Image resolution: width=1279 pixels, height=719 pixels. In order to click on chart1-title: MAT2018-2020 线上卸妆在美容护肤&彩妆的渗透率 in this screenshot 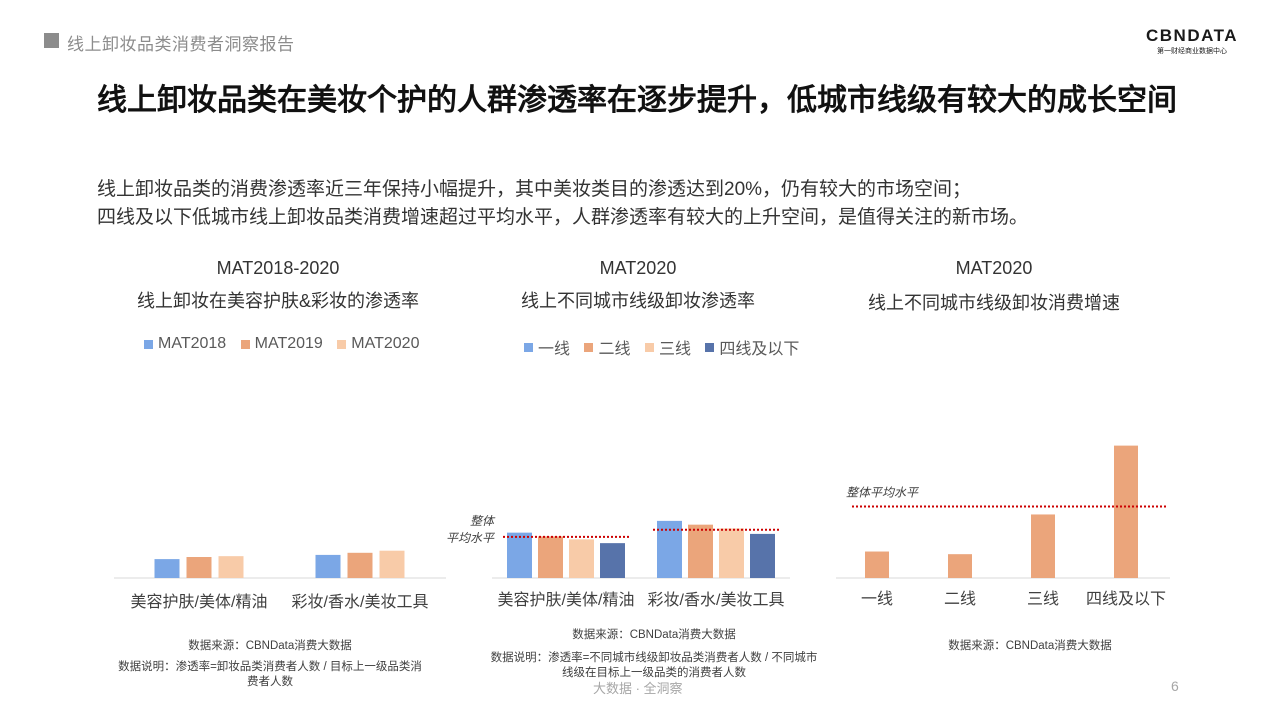, I will do `click(278, 285)`.